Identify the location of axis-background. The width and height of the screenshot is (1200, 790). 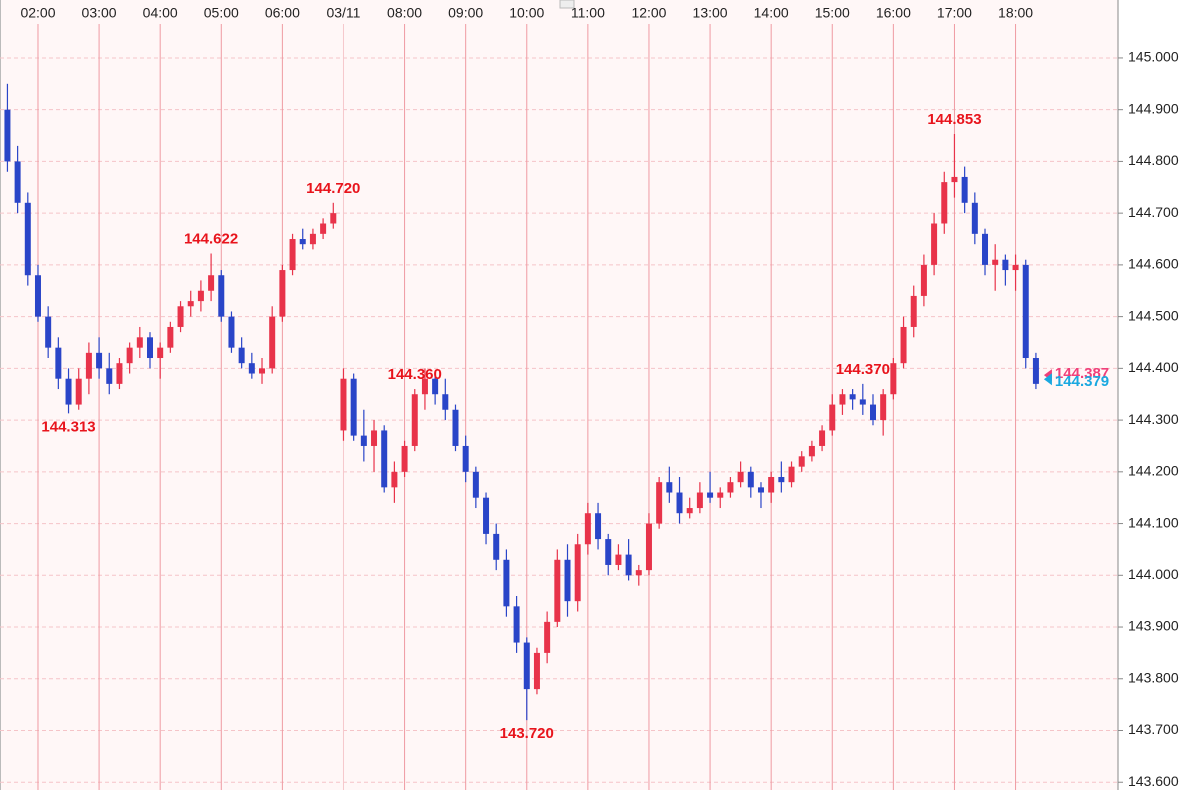
(1159, 395).